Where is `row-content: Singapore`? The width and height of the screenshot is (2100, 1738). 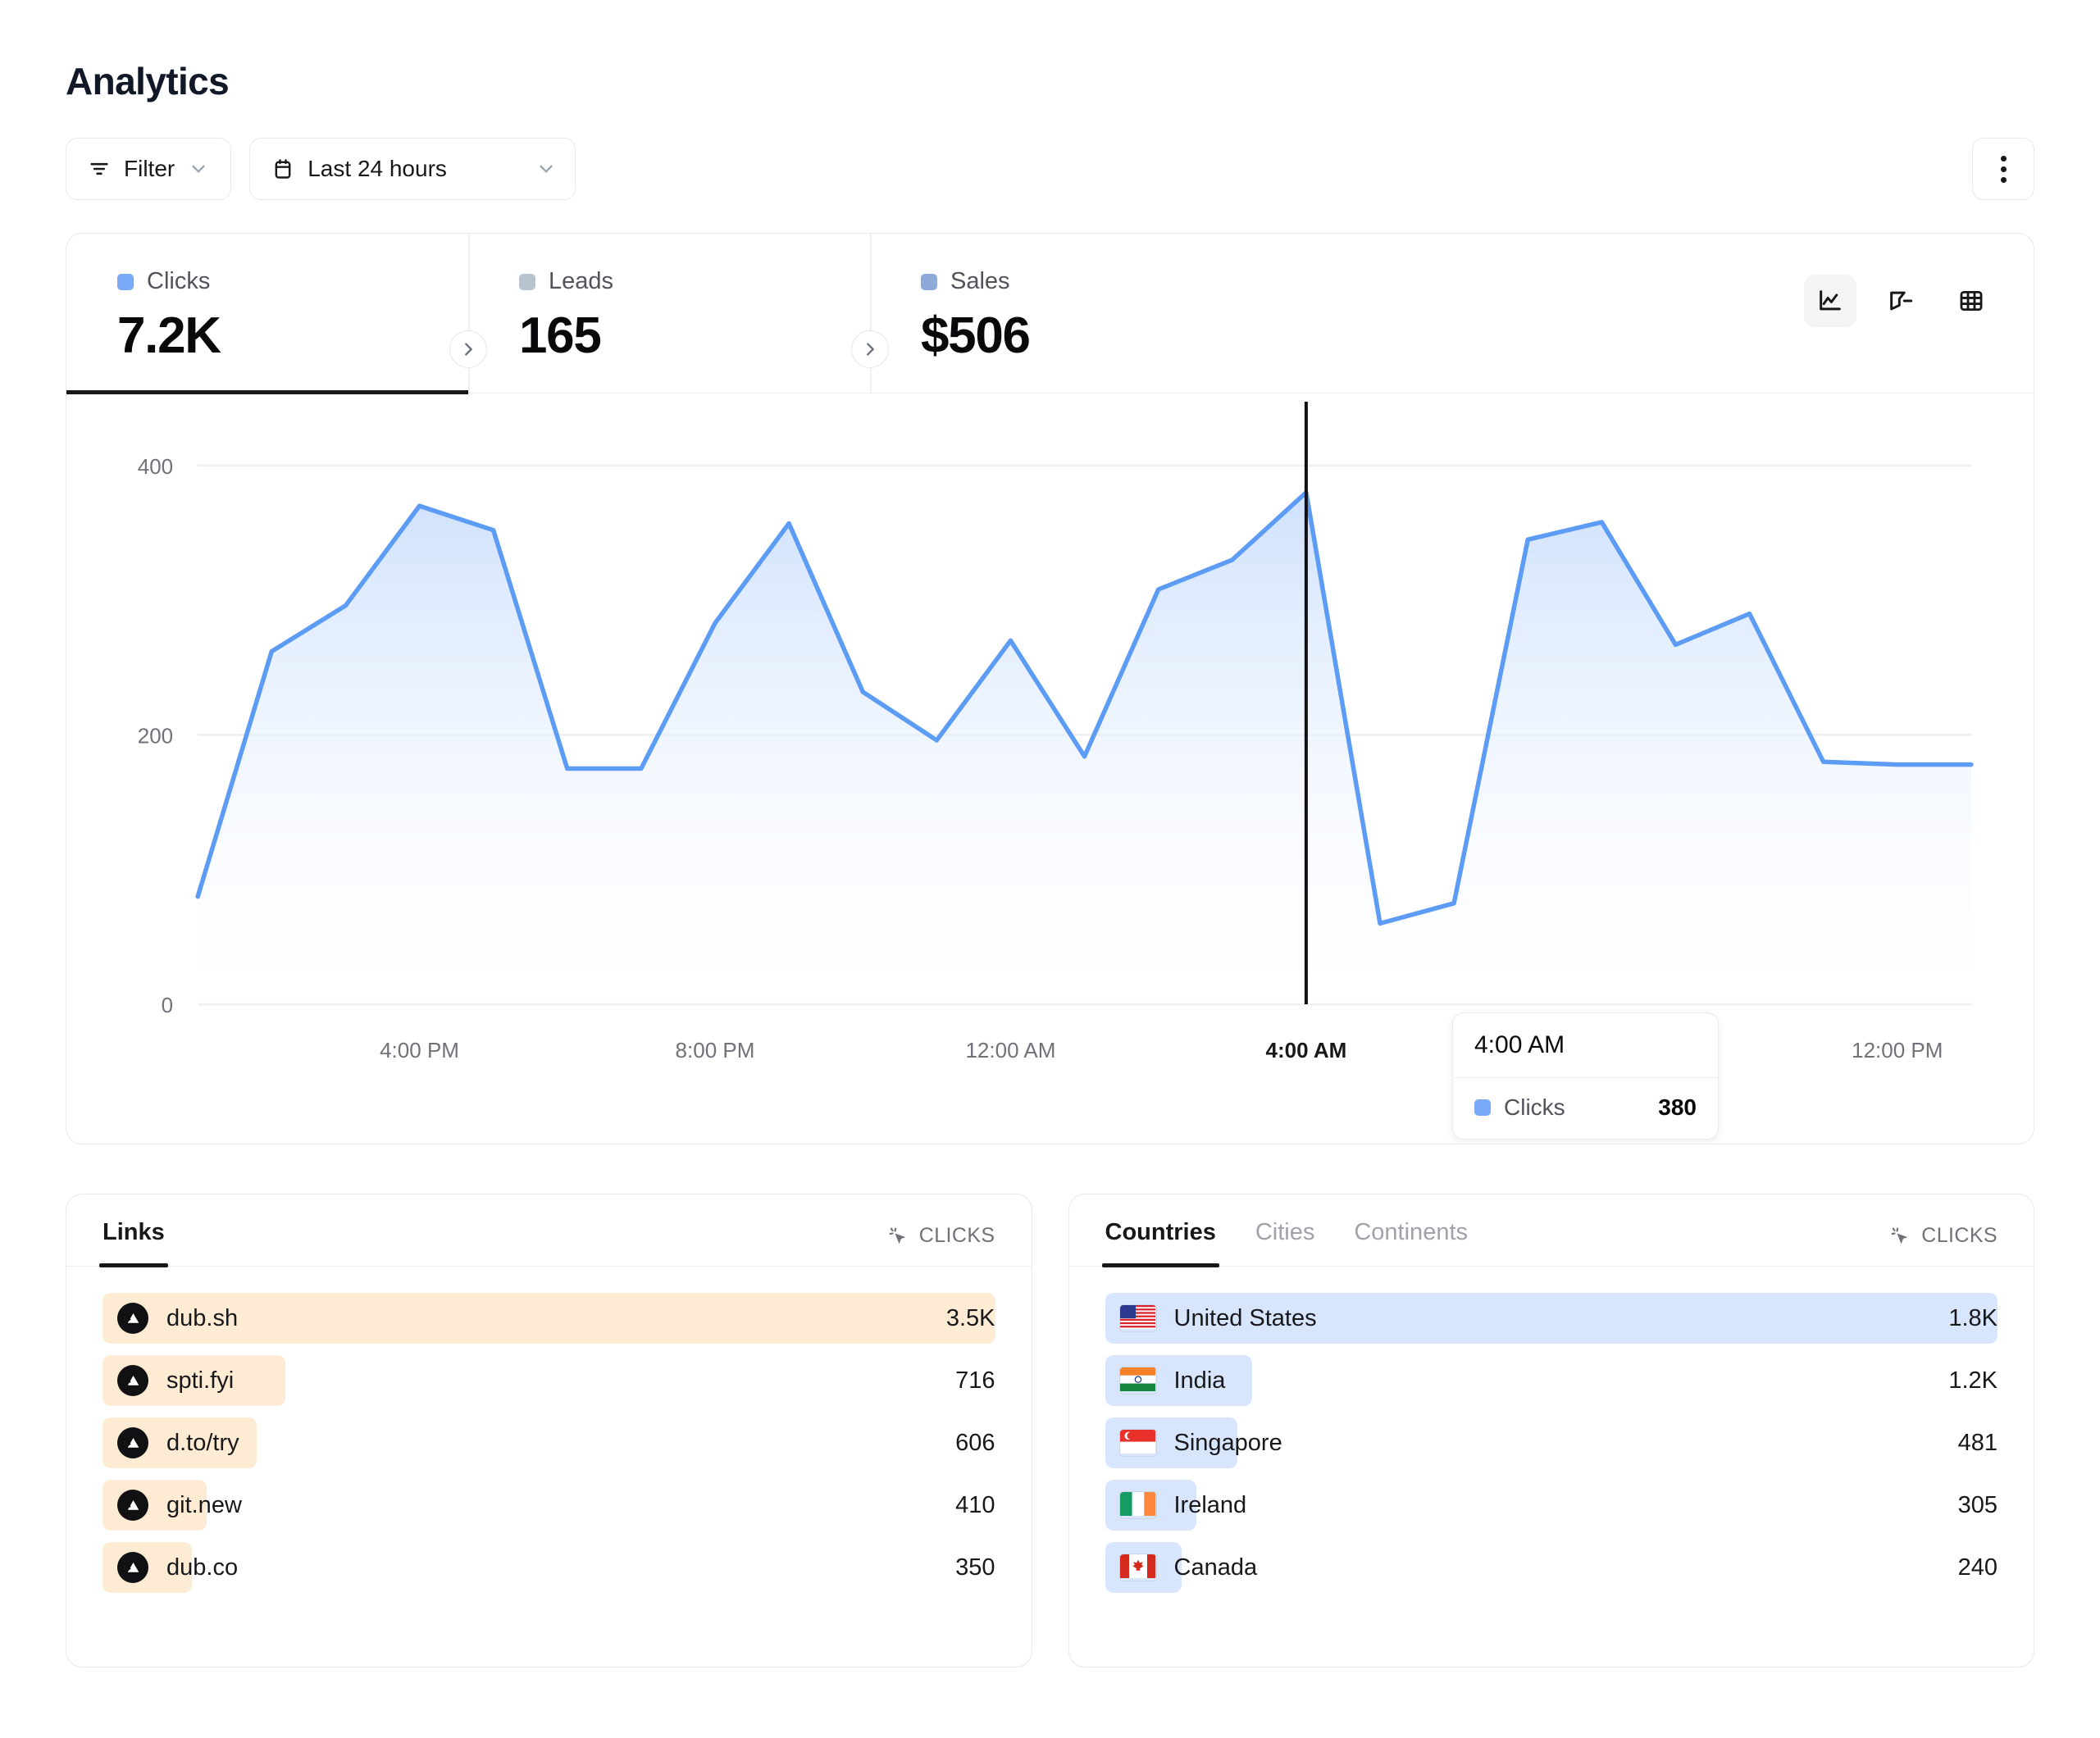 row-content: Singapore is located at coordinates (1193, 1443).